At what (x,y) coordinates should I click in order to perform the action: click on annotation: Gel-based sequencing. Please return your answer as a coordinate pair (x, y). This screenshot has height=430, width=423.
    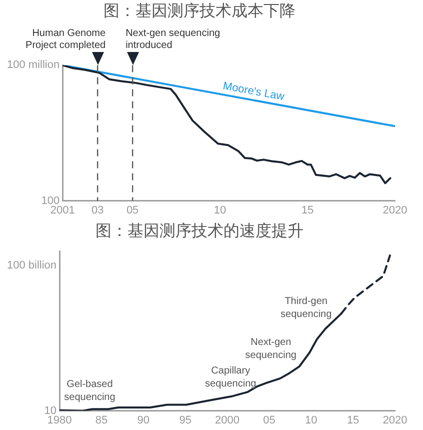
    Looking at the image, I should click on (90, 391).